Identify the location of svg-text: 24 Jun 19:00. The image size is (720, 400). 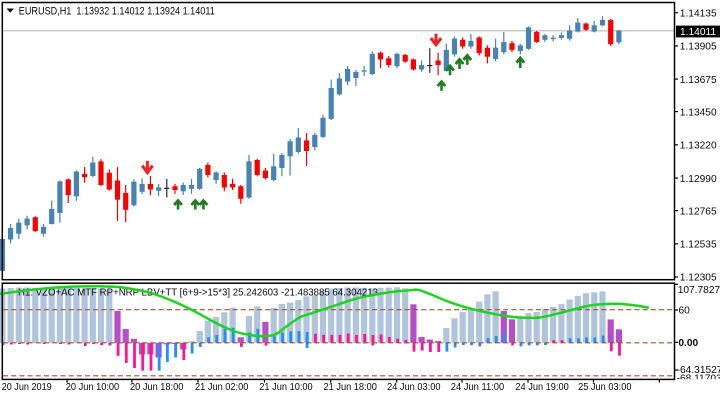
(542, 387).